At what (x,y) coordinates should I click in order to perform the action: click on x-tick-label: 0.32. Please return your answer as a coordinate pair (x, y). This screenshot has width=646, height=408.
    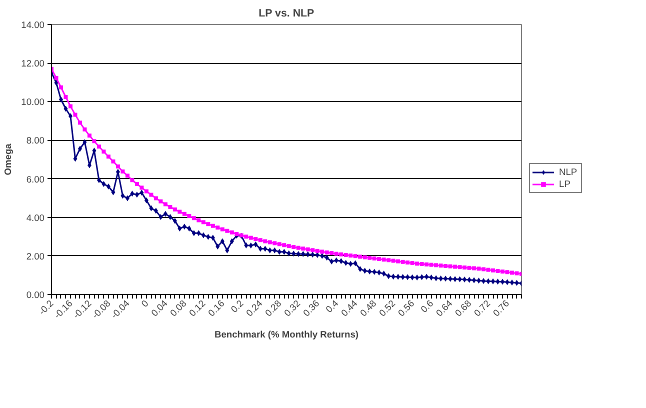
    Looking at the image, I should click on (292, 308).